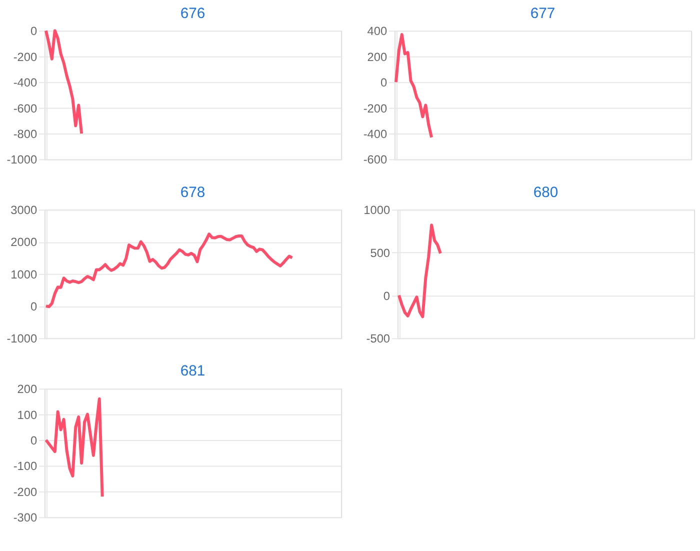 The height and width of the screenshot is (551, 700). Describe the element at coordinates (193, 192) in the screenshot. I see `chart-title: 678` at that location.